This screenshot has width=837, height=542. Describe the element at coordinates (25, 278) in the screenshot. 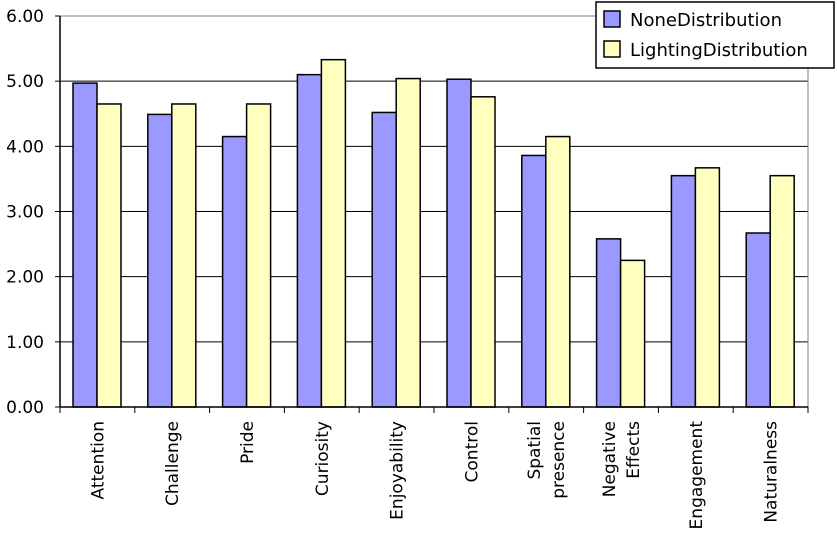

I see `y-tick-label: 2.00` at that location.